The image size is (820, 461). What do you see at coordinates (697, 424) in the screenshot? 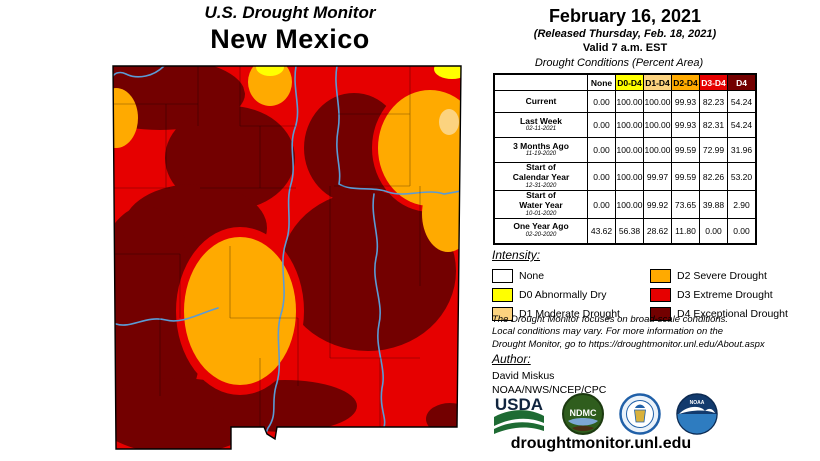
I see `noaa-sea-shape` at bounding box center [697, 424].